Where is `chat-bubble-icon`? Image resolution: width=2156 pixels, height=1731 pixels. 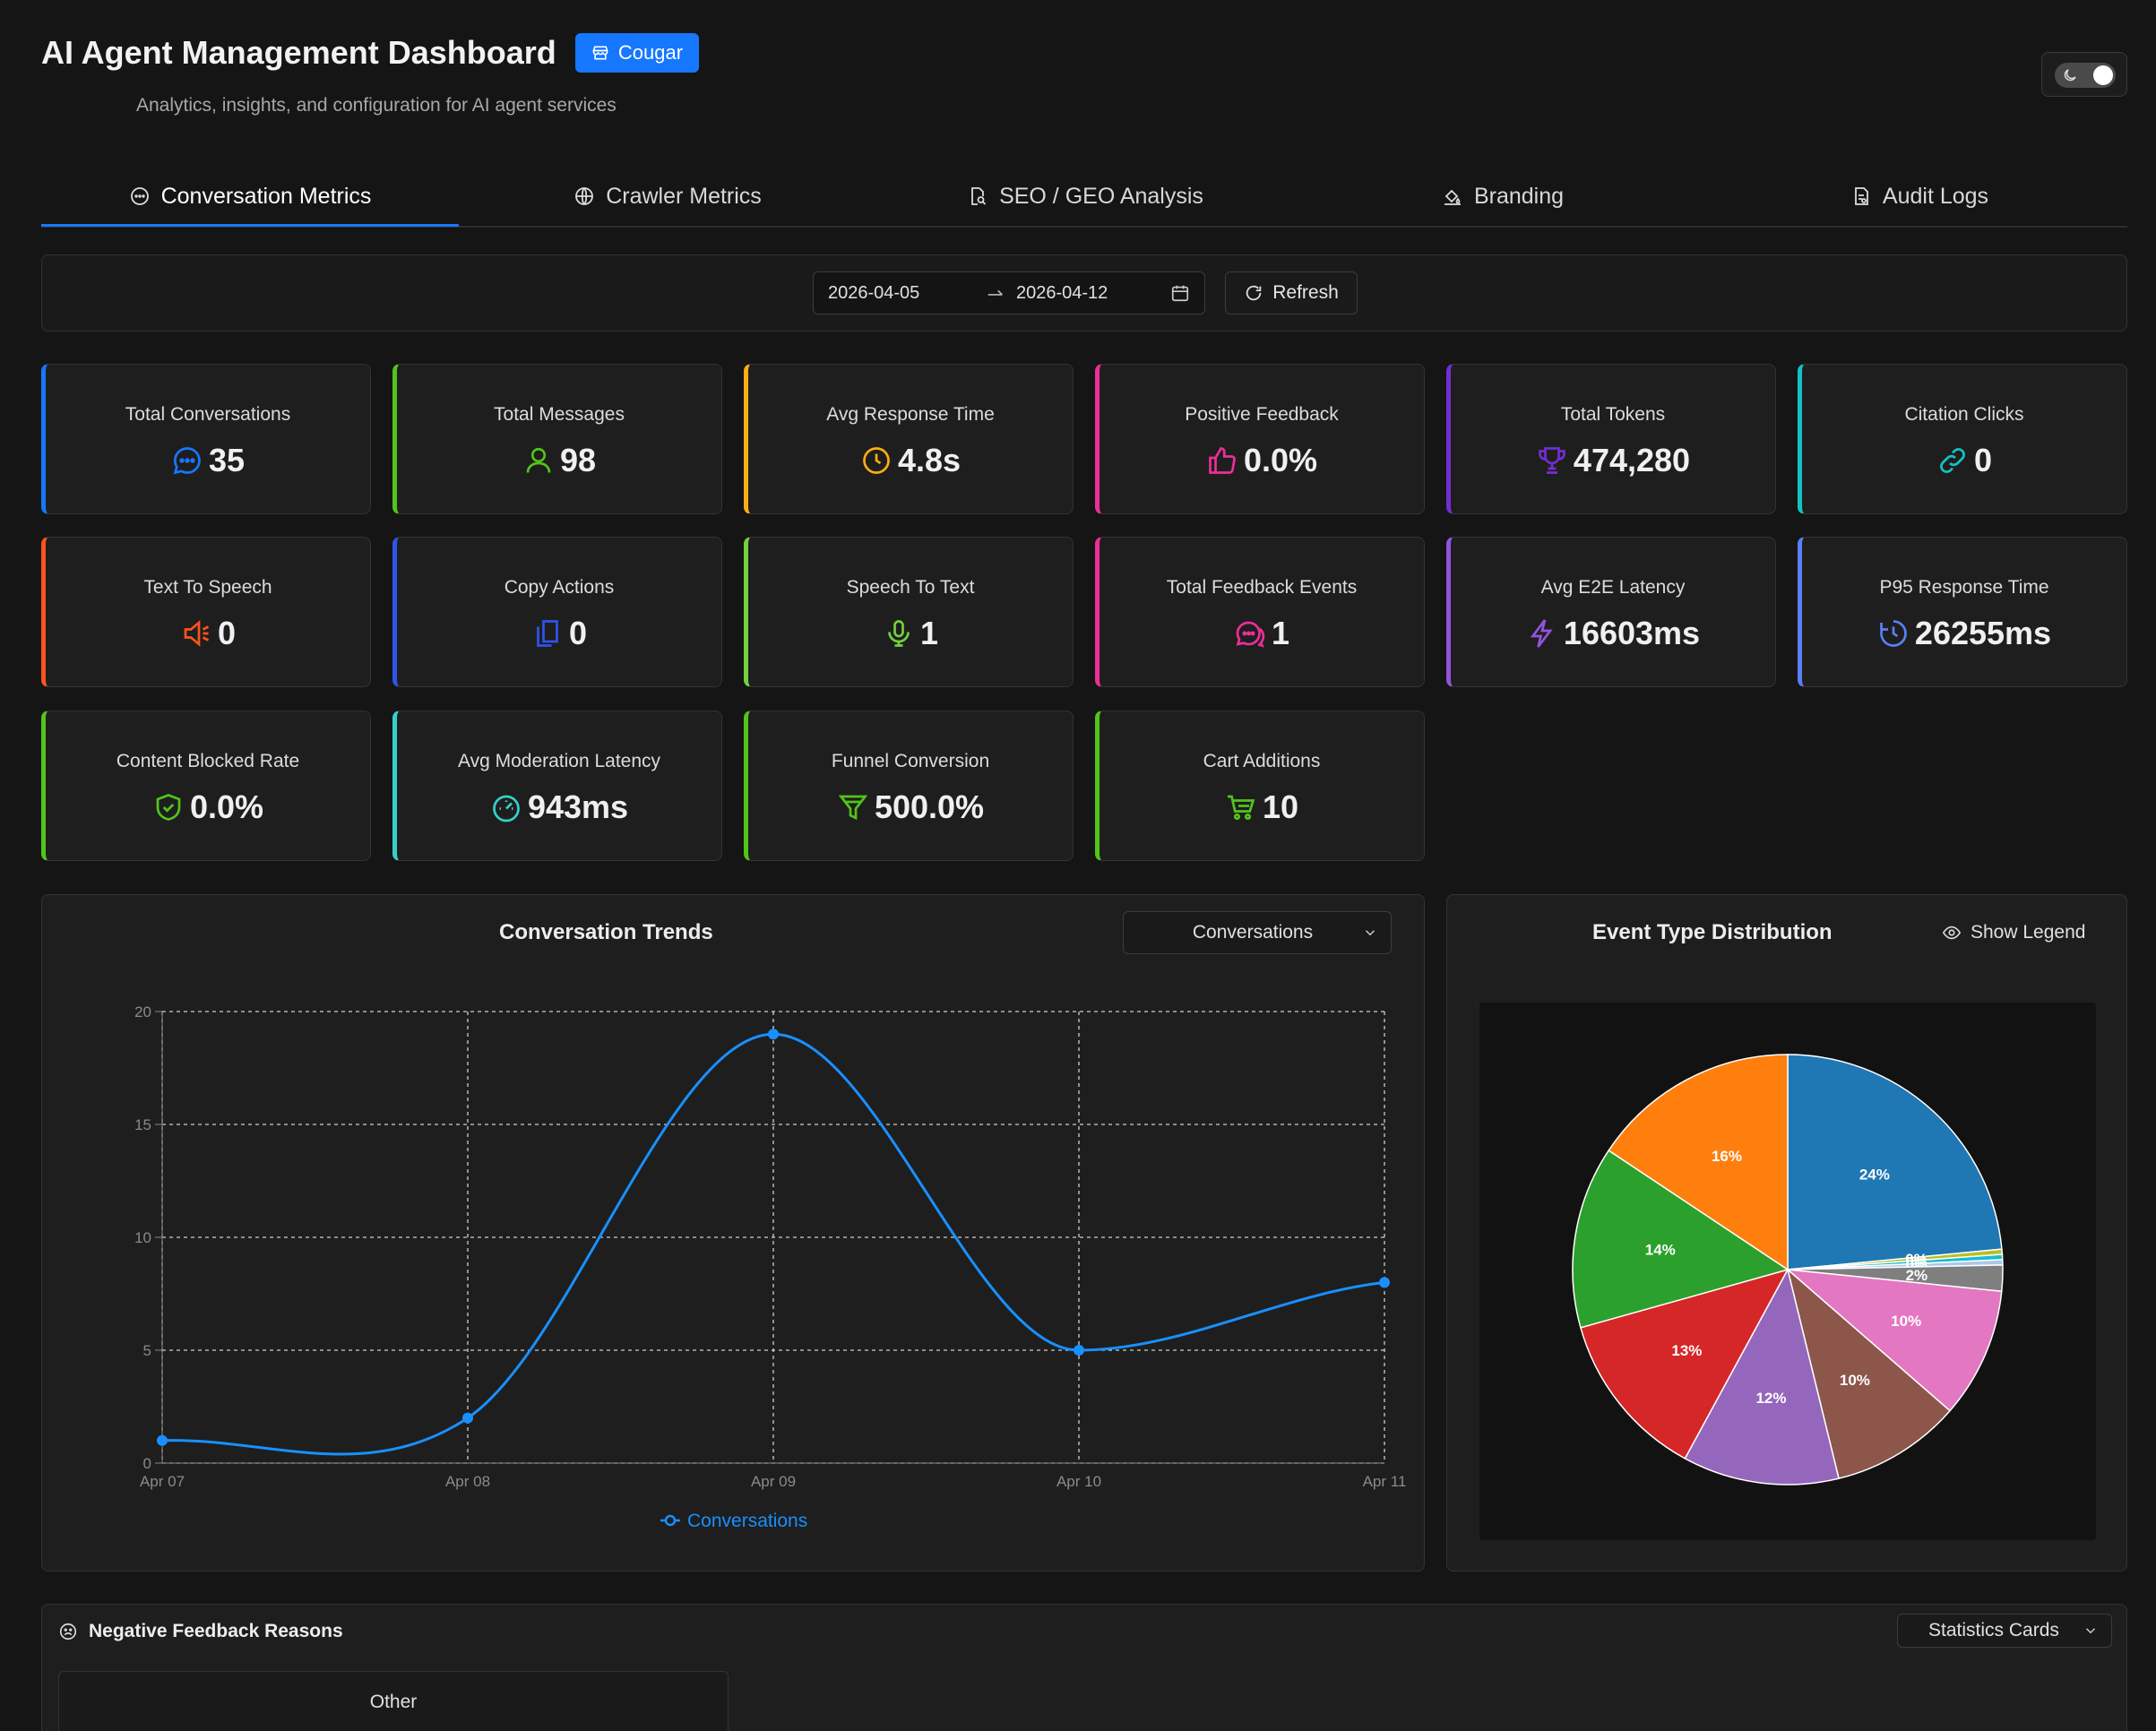
chat-bubble-icon is located at coordinates (139, 196).